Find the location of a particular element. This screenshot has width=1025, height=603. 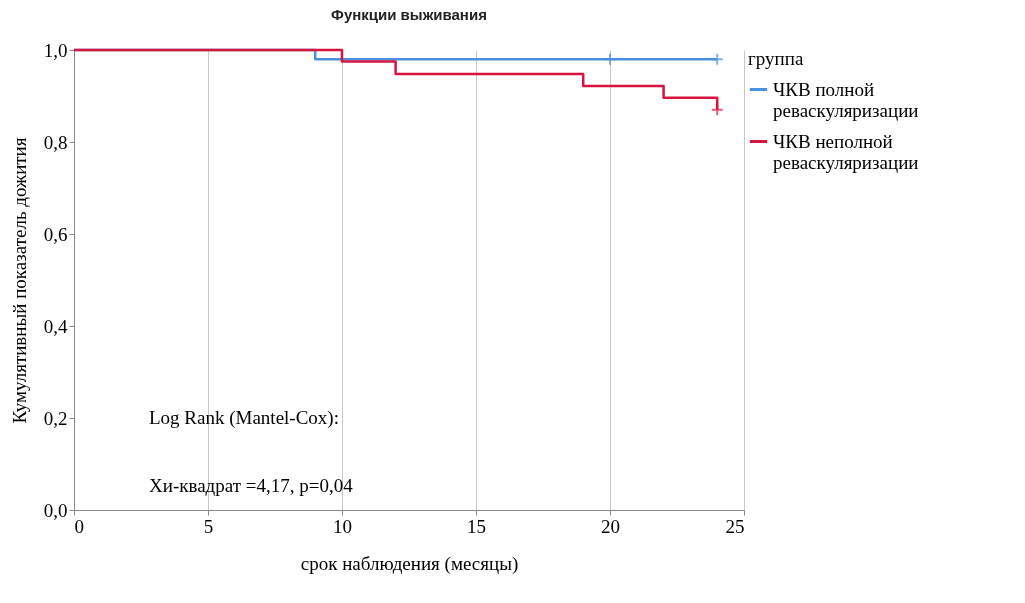

x-tick-label: 5 is located at coordinates (208, 526).